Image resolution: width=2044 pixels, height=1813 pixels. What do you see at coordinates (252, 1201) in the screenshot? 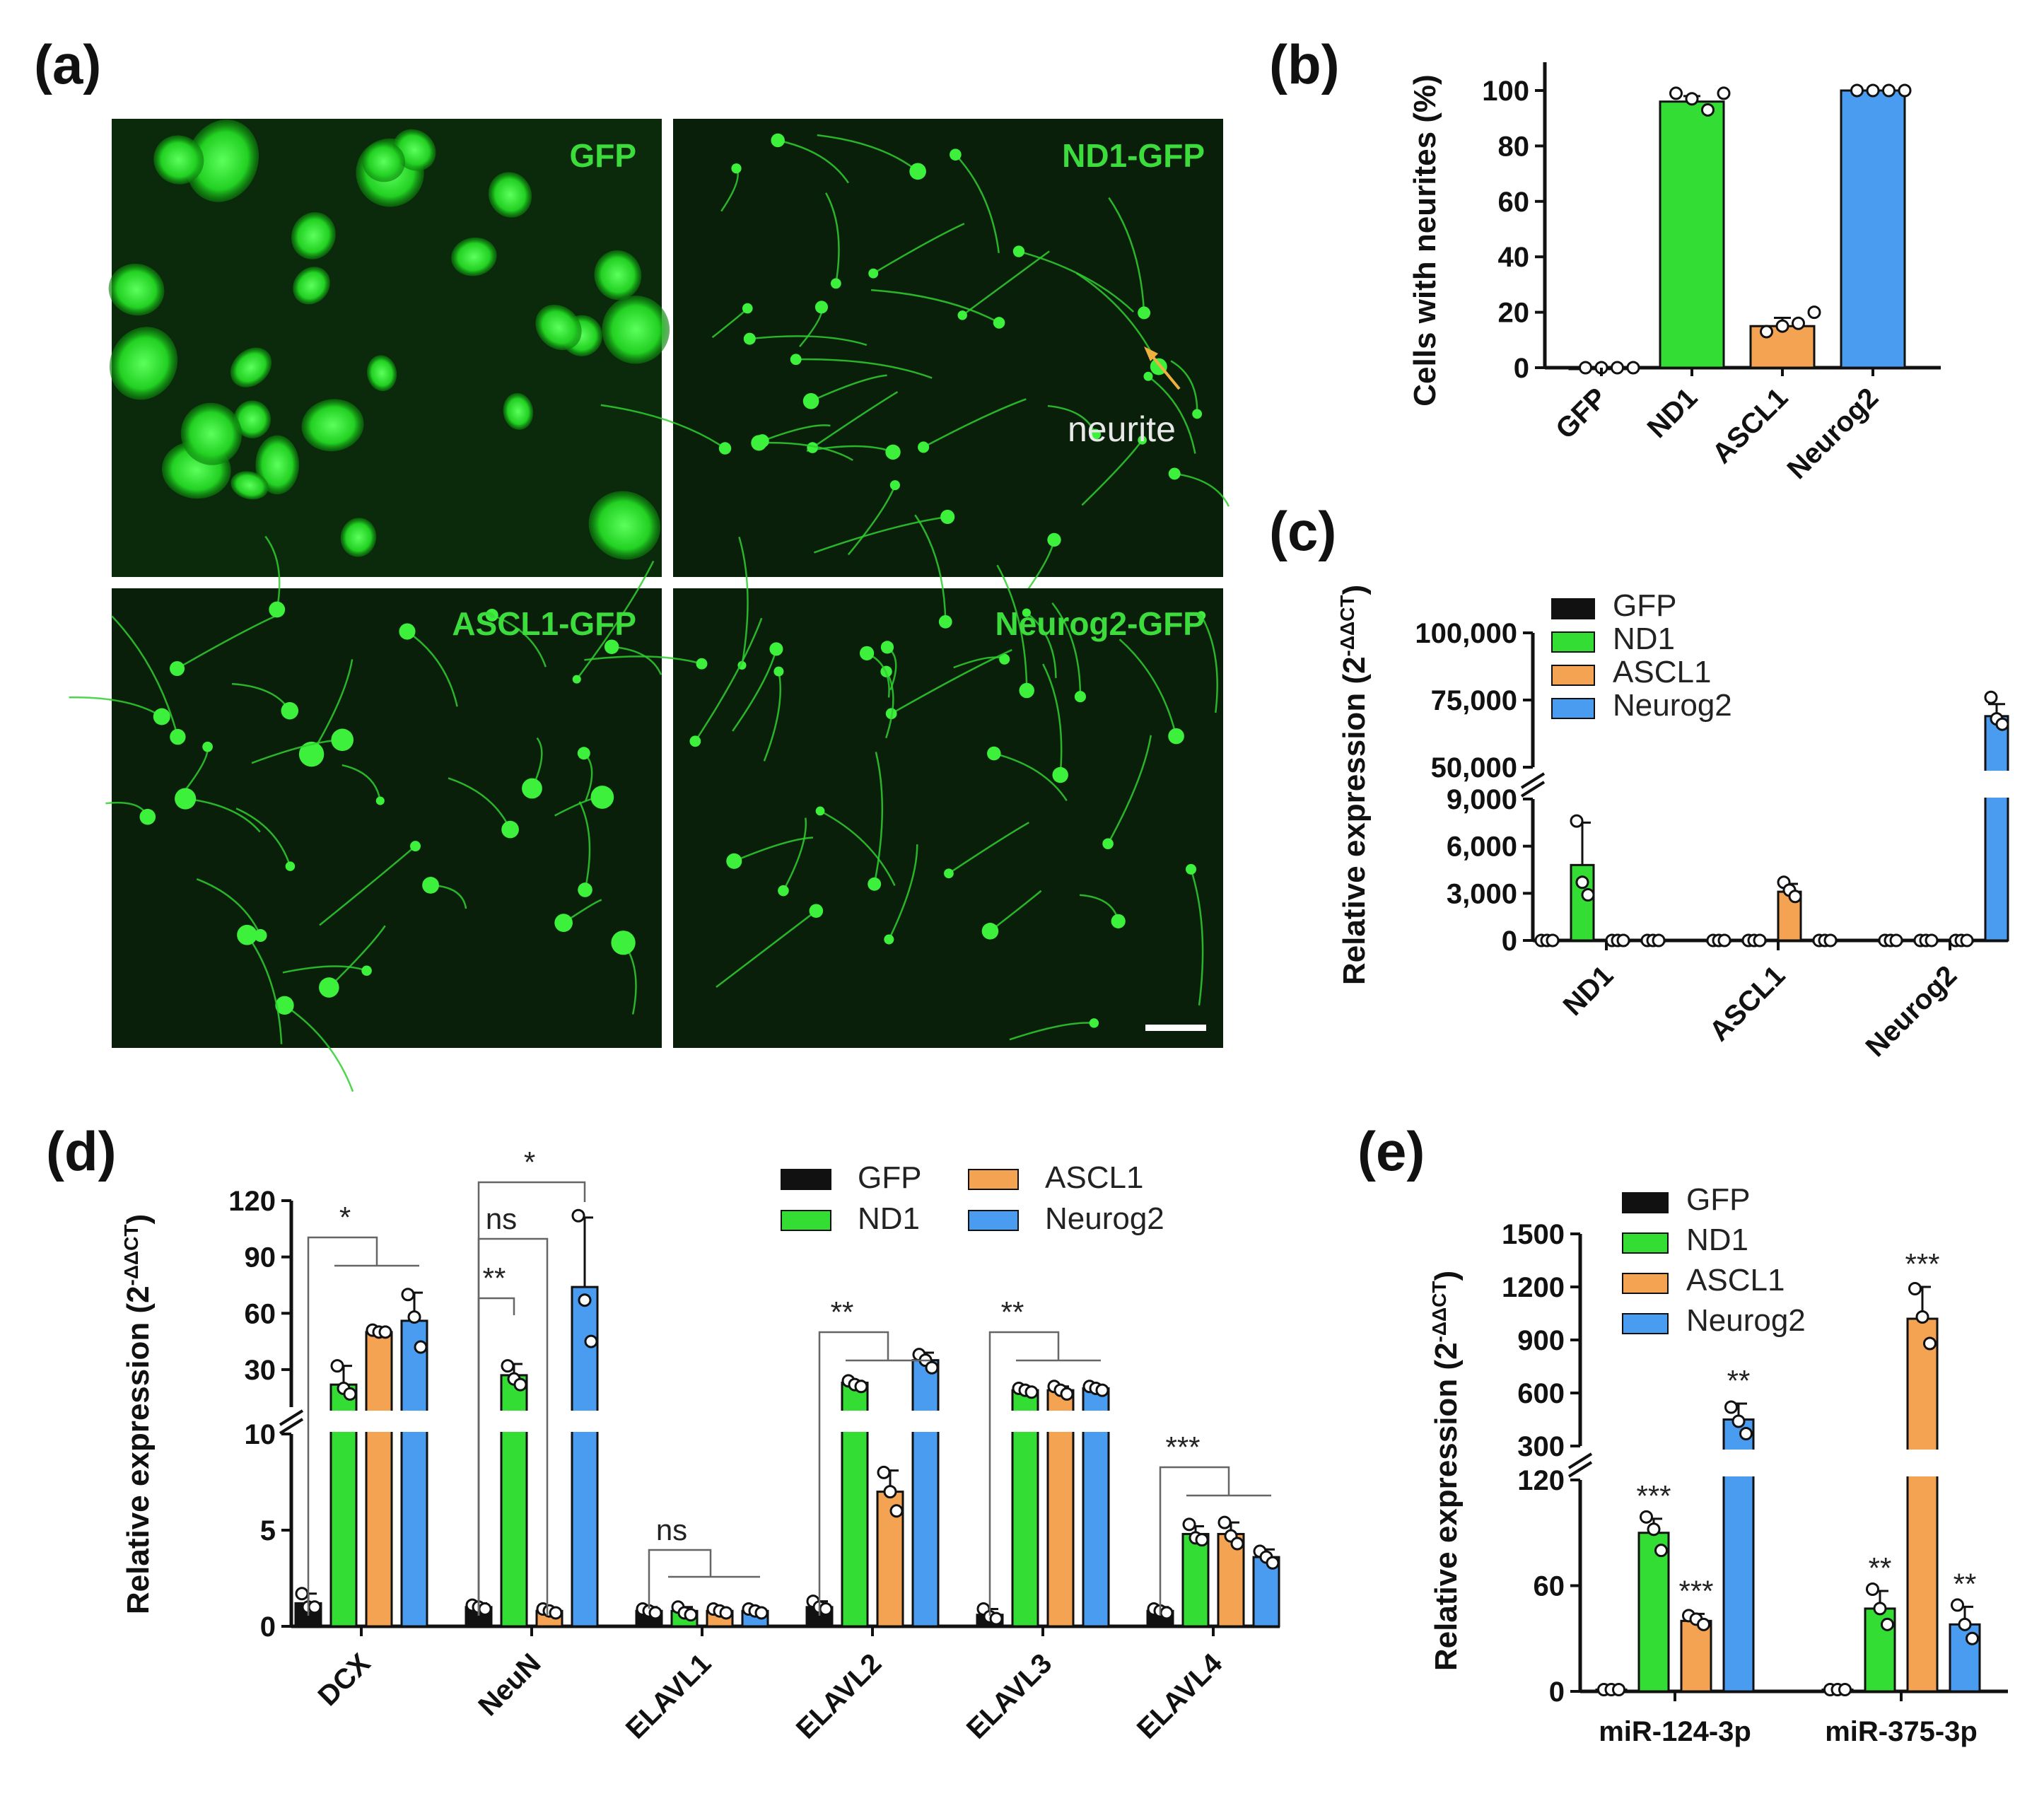
I see `y-tick-label: 120` at bounding box center [252, 1201].